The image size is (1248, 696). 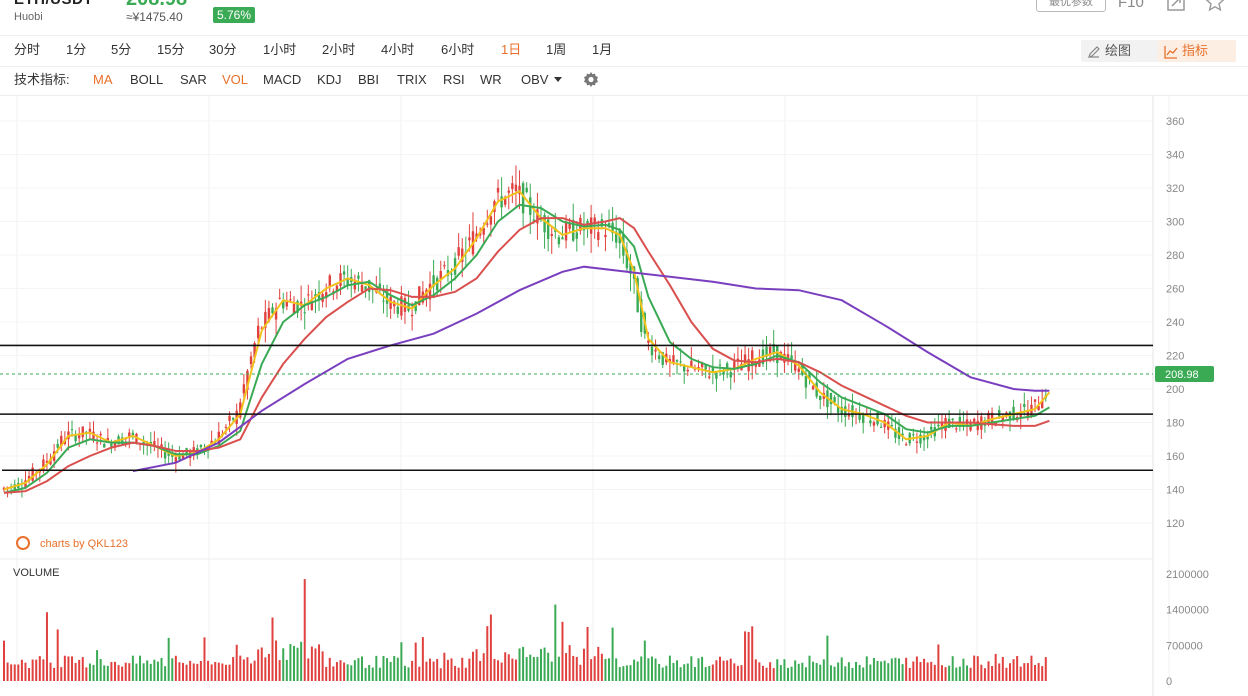 I want to click on timeframe-4小时: 4小时, so click(x=398, y=49).